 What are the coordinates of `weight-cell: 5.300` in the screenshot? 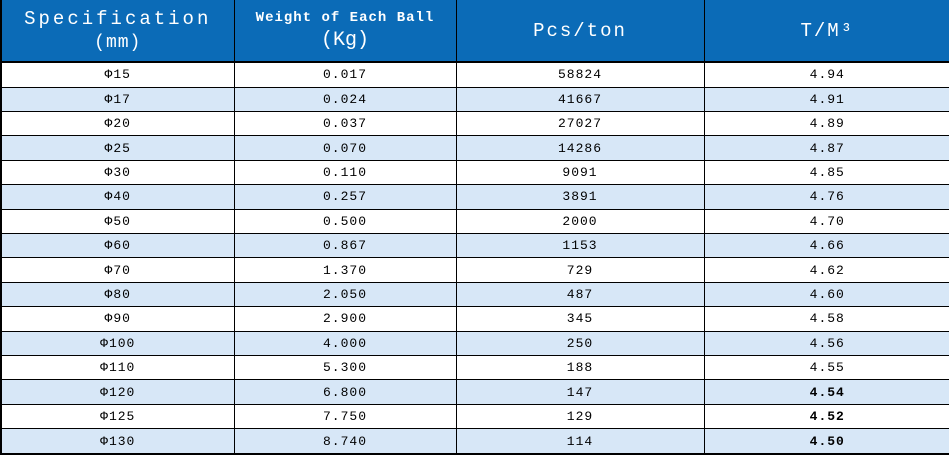 It's located at (345, 367).